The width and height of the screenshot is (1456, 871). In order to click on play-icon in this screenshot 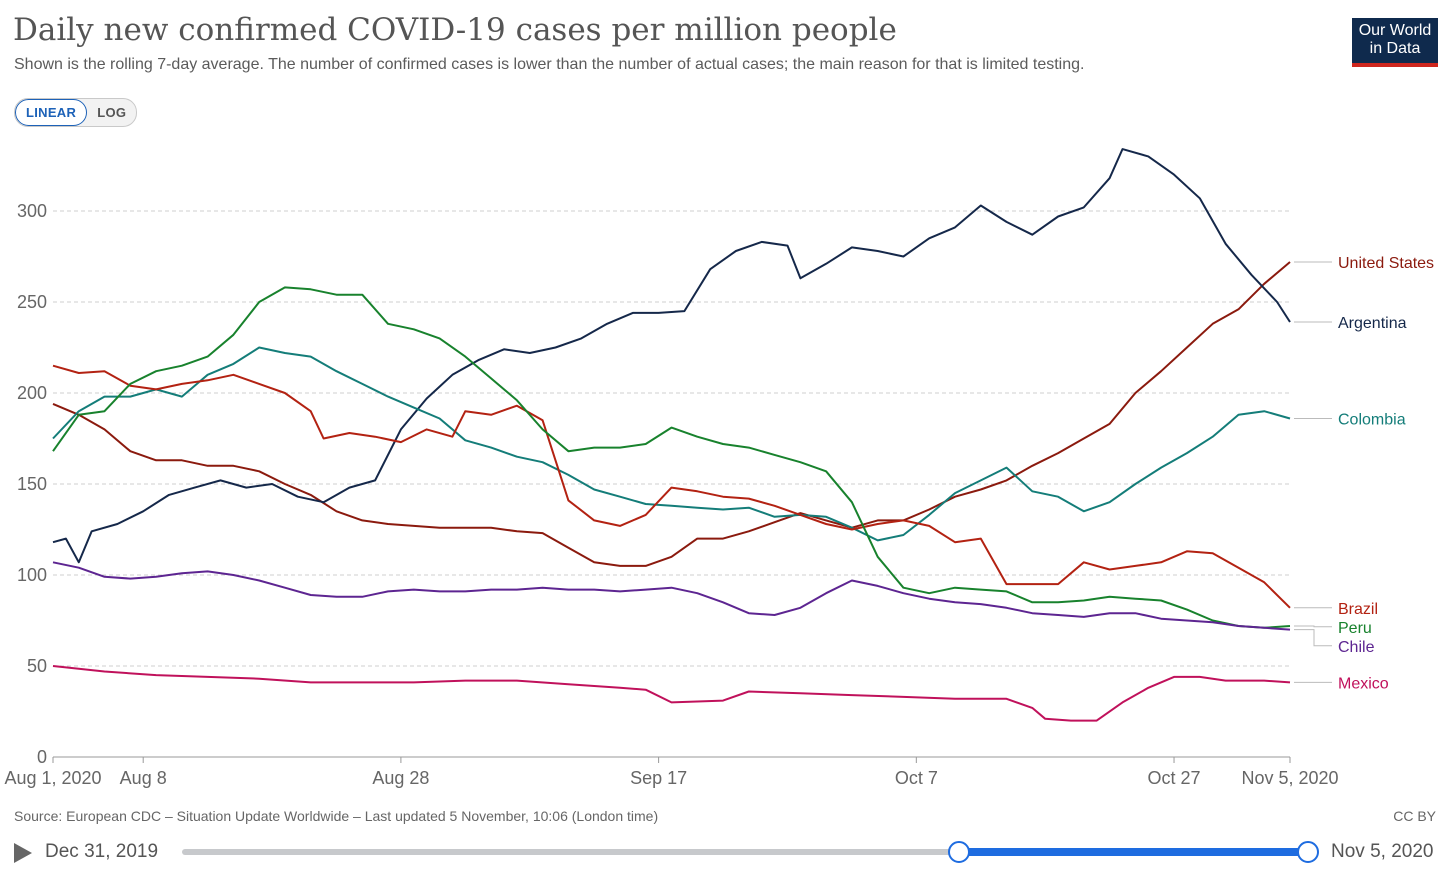, I will do `click(23, 853)`.